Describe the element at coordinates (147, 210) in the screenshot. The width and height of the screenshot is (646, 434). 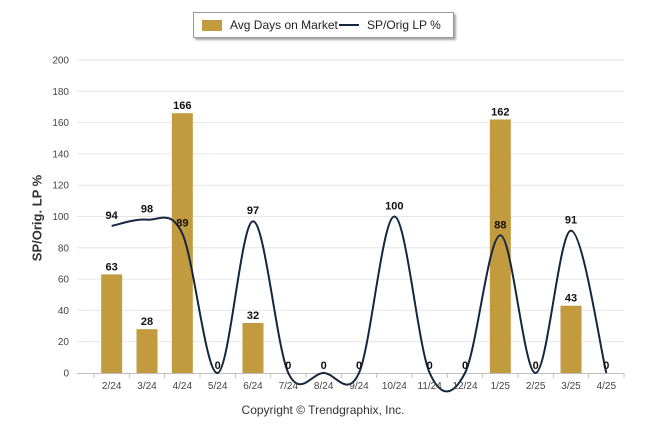
I see `line-label: 98` at that location.